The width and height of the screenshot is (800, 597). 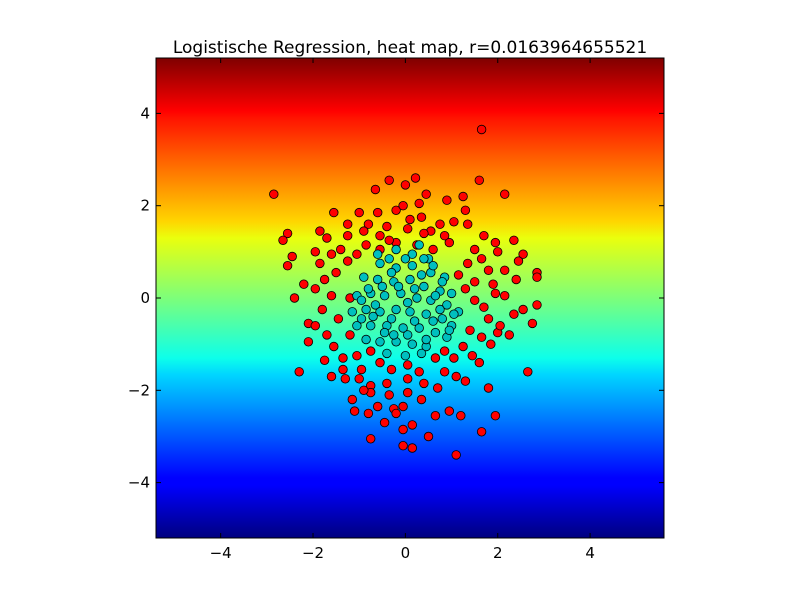 What do you see at coordinates (139, 390) in the screenshot?
I see `y-tick-label: −2` at bounding box center [139, 390].